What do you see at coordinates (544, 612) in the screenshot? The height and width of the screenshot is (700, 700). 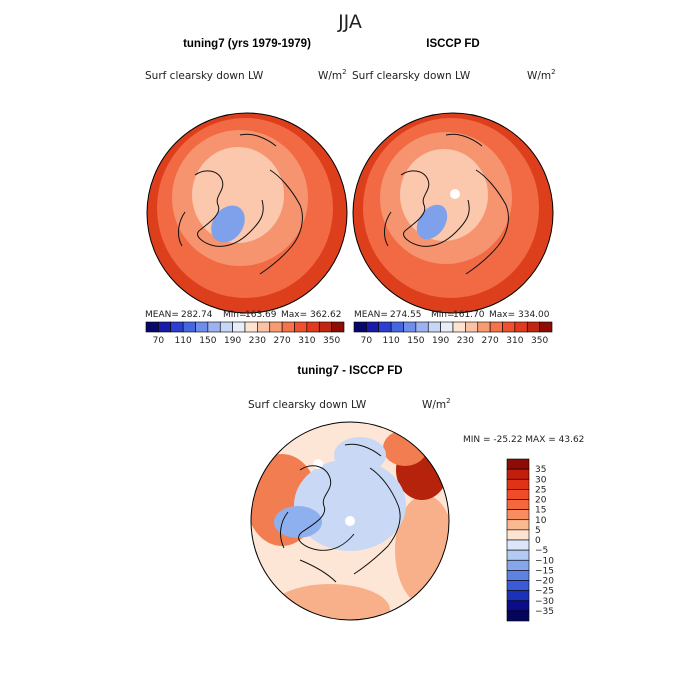 I see `colorbar-tick-label: −35` at bounding box center [544, 612].